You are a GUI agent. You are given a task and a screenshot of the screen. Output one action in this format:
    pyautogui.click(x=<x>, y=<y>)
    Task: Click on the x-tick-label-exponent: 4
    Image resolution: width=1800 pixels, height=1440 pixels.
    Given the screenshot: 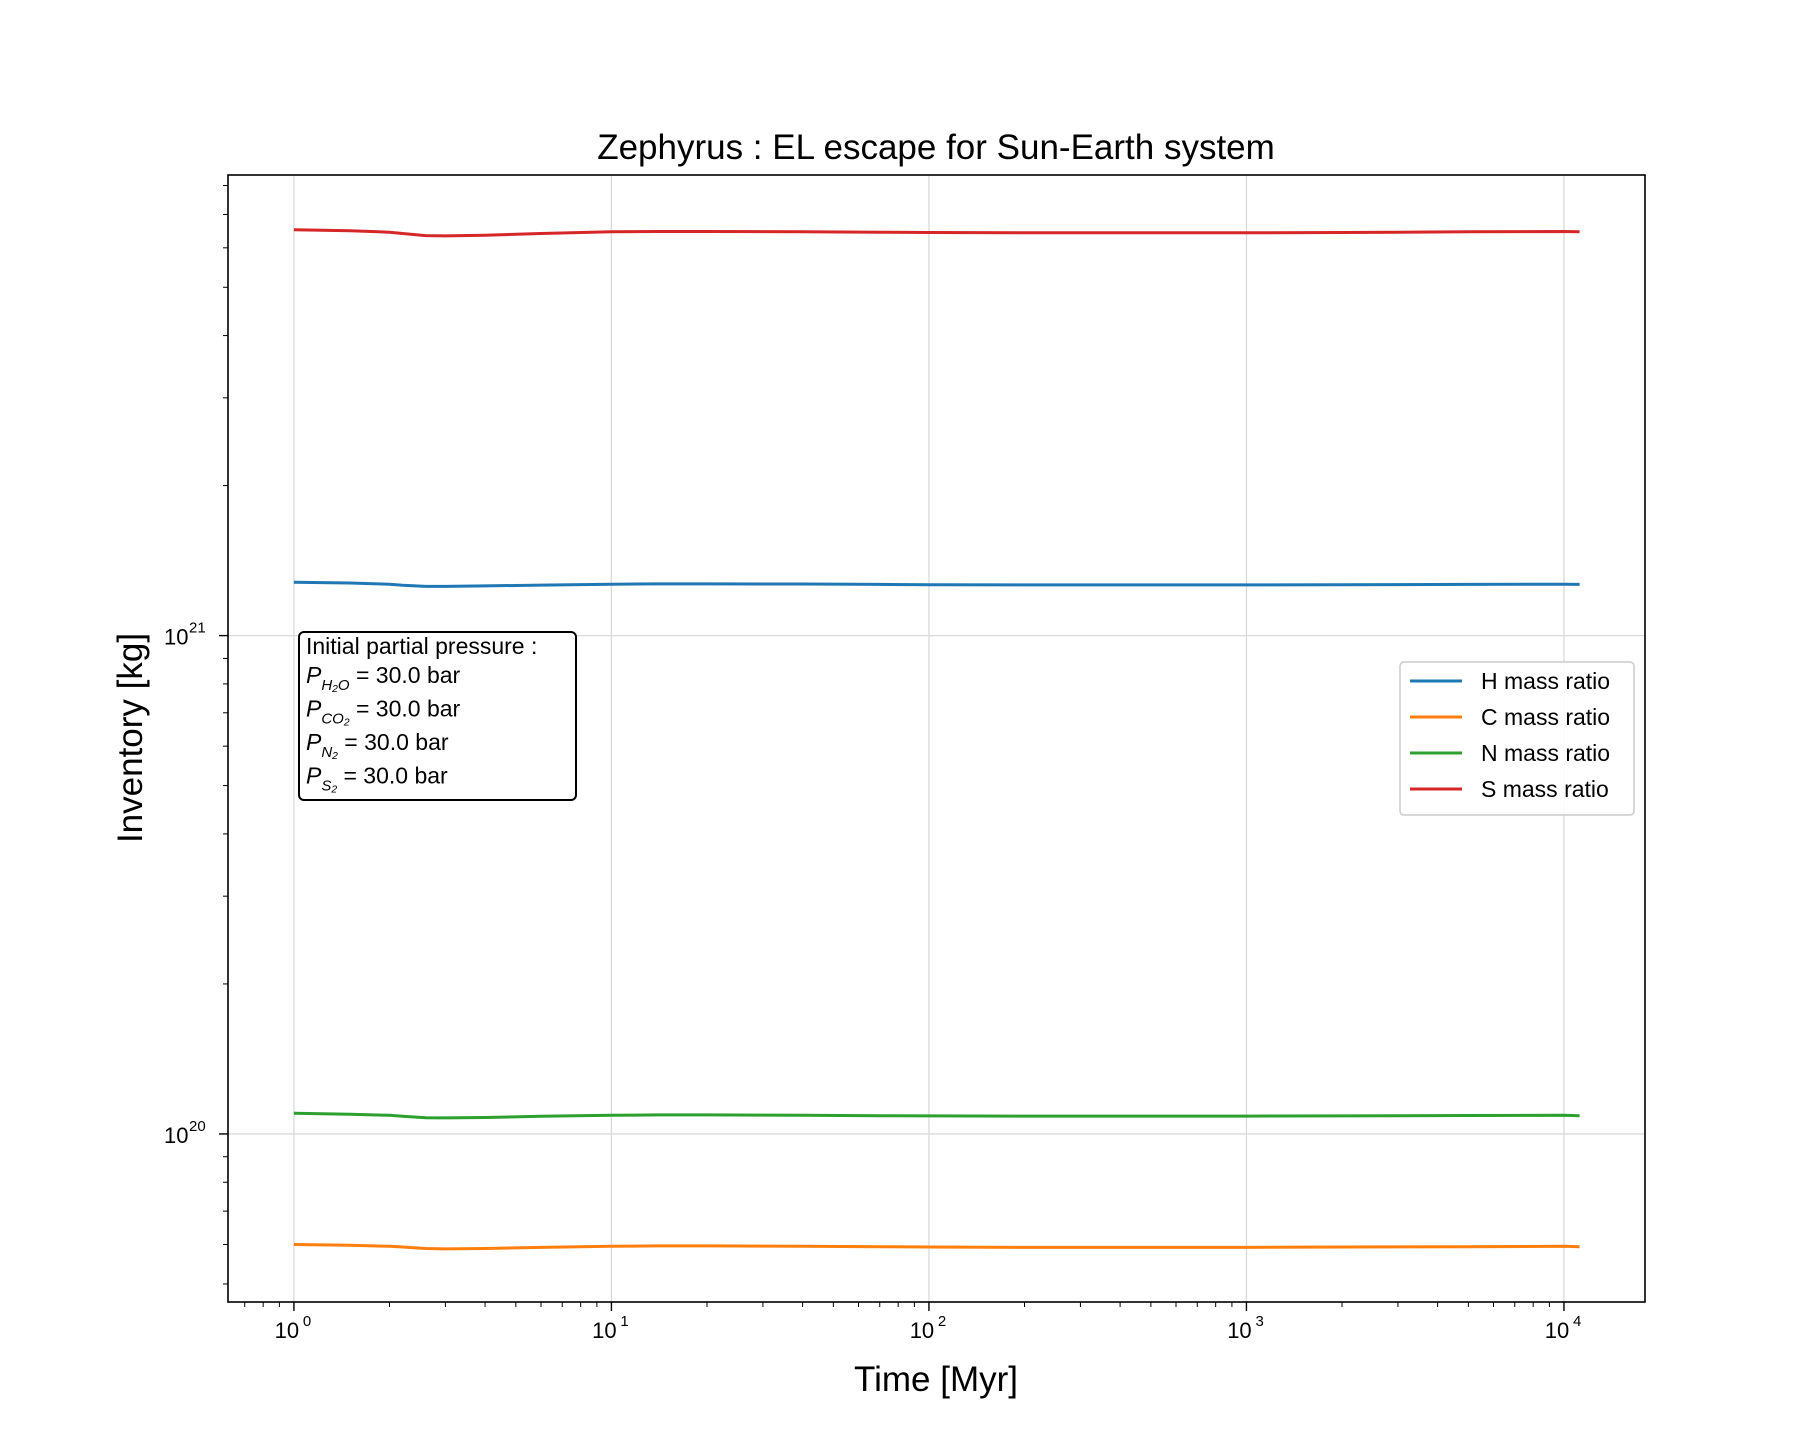 What is the action you would take?
    pyautogui.click(x=1577, y=1321)
    